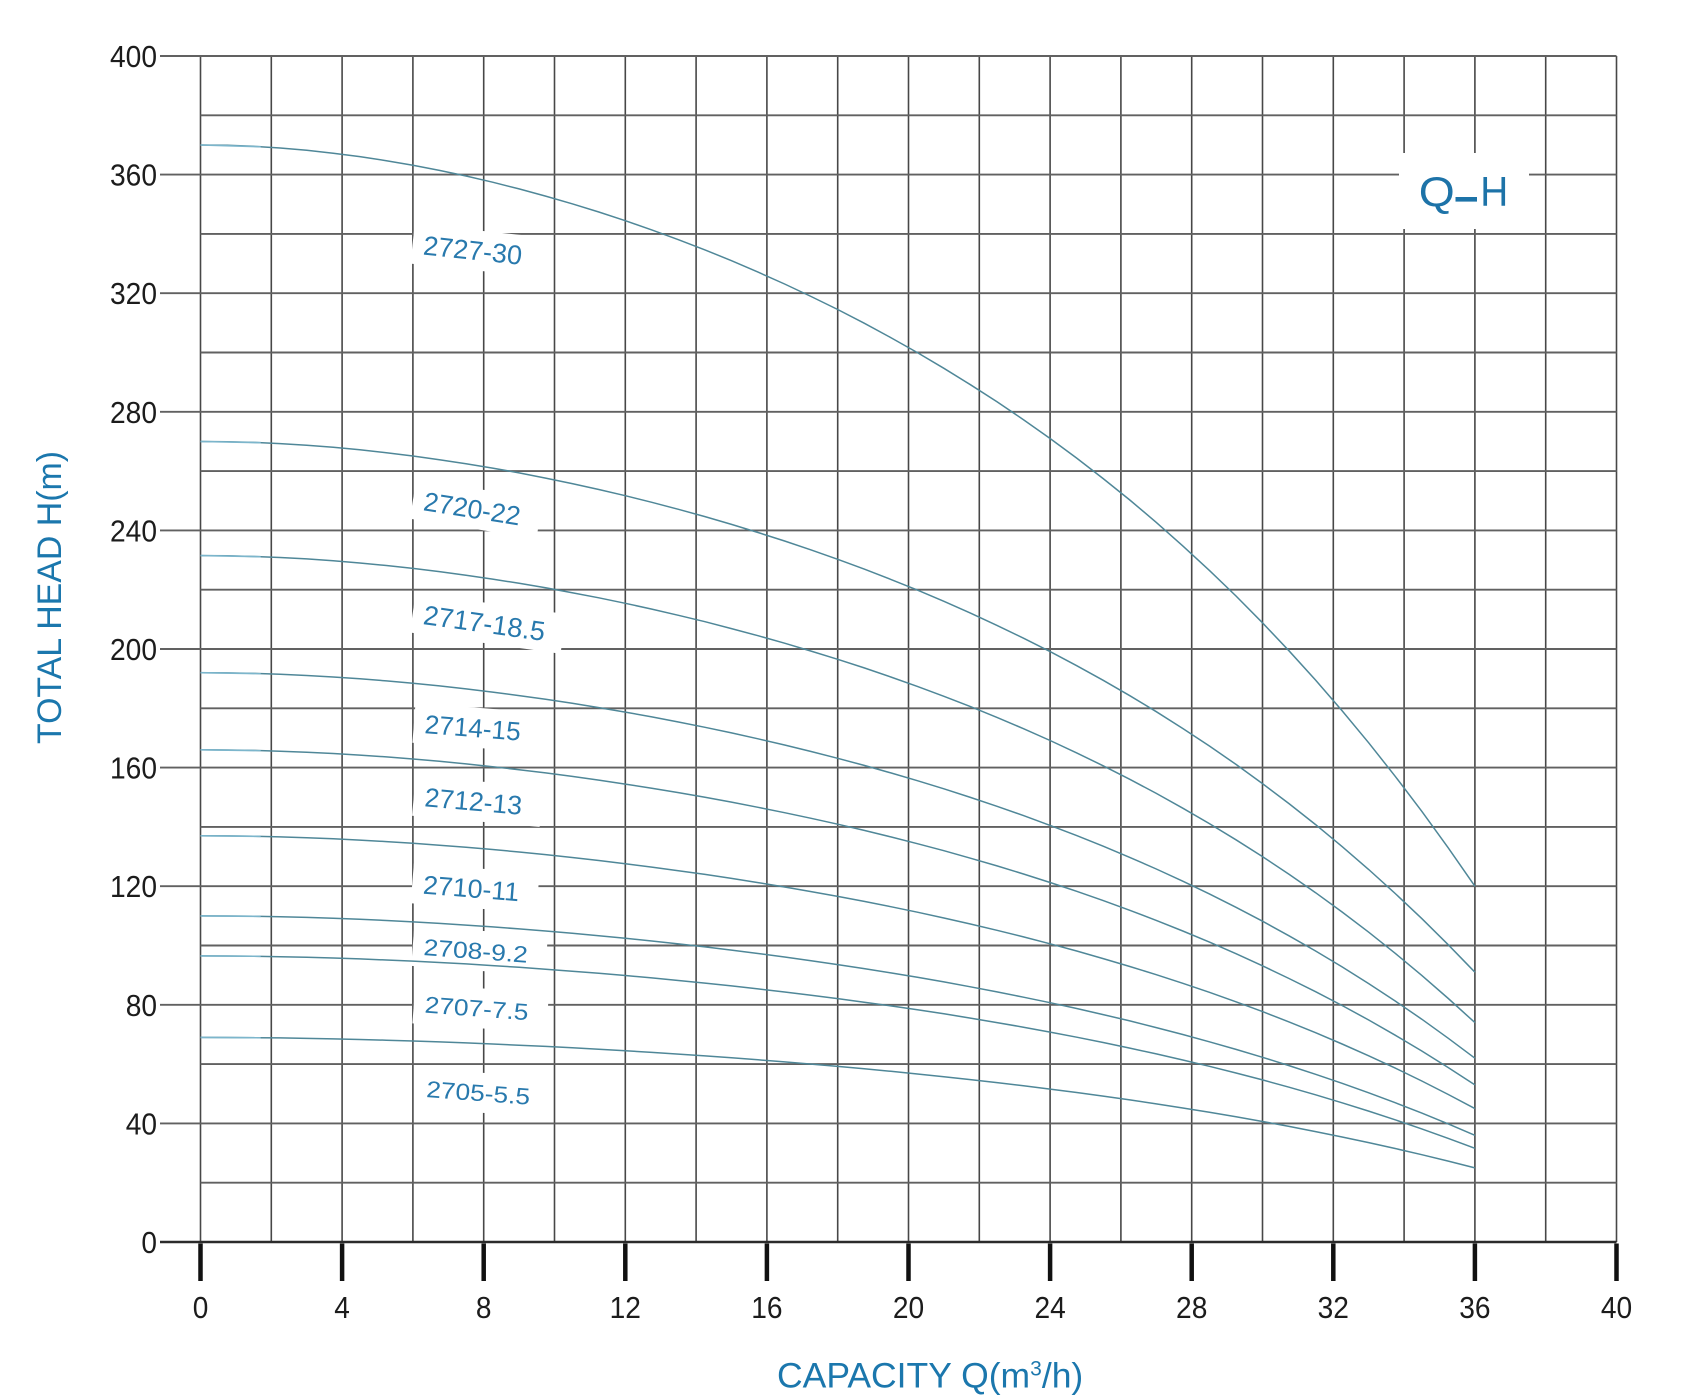  What do you see at coordinates (133, 412) in the screenshot?
I see `svg-text: 280` at bounding box center [133, 412].